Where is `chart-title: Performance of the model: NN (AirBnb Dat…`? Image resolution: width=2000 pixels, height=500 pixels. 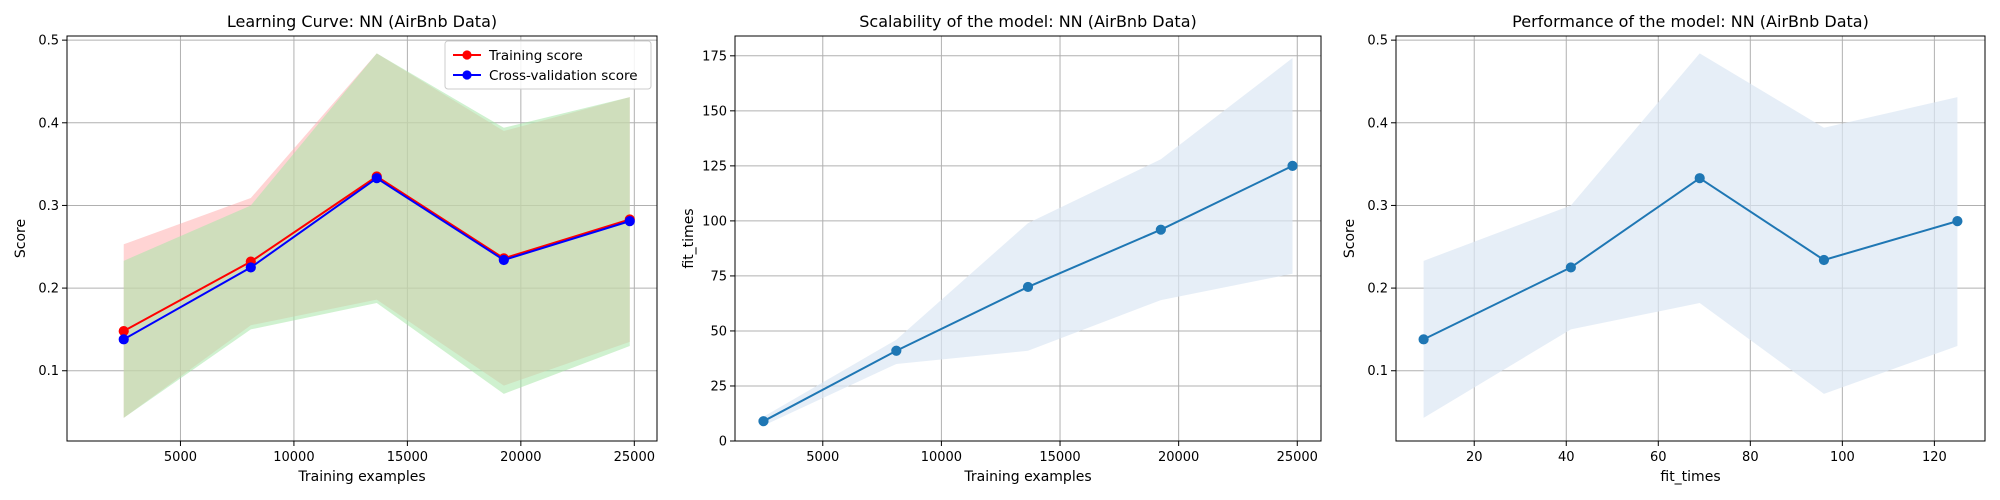
chart-title: Performance of the model: NN (AirBnb Dat… is located at coordinates (1690, 21).